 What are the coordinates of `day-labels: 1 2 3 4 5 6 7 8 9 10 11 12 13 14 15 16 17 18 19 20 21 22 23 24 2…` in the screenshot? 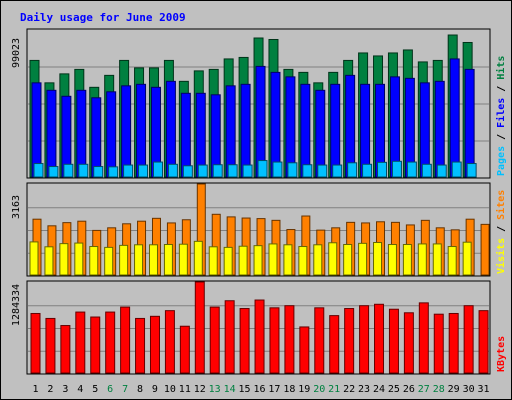 It's located at (260, 389).